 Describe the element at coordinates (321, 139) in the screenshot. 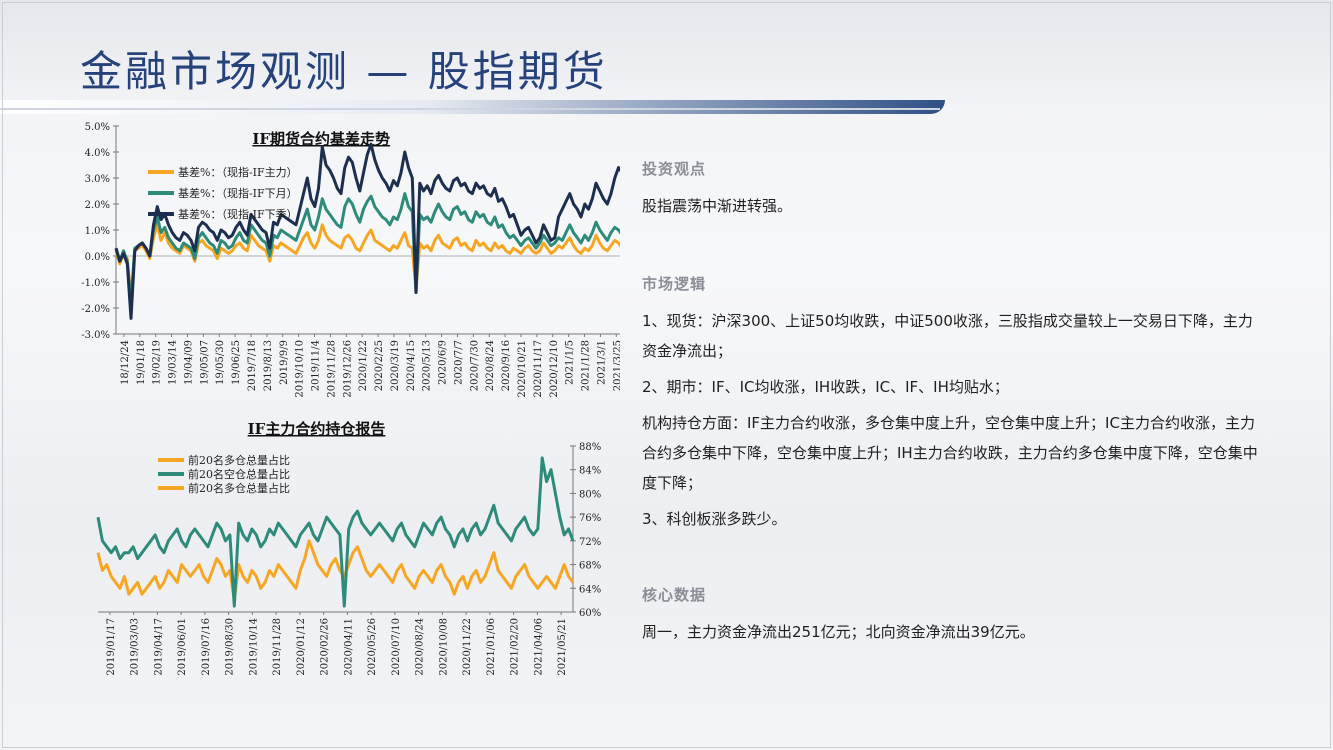

I see `chart-title: IF期货合约基差走势` at that location.